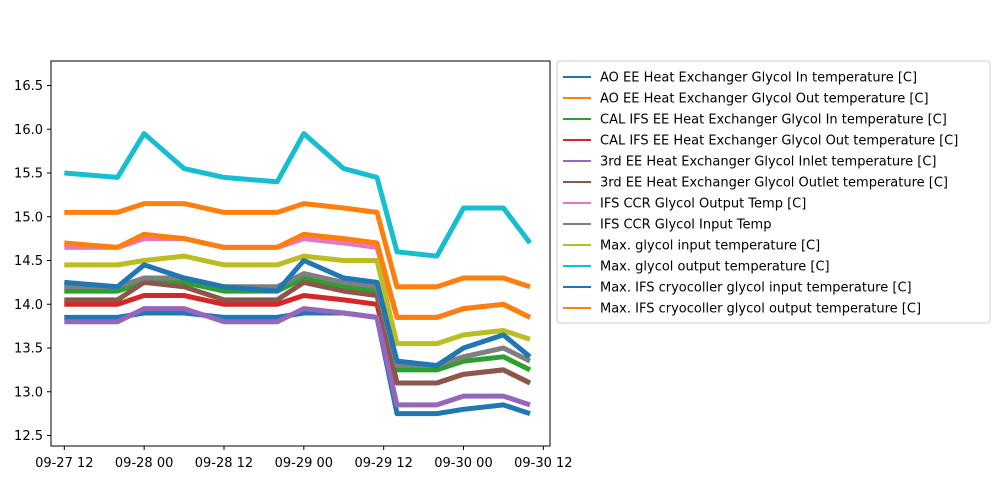  Describe the element at coordinates (224, 463) in the screenshot. I see `x-tick-label: 09-28 12` at that location.